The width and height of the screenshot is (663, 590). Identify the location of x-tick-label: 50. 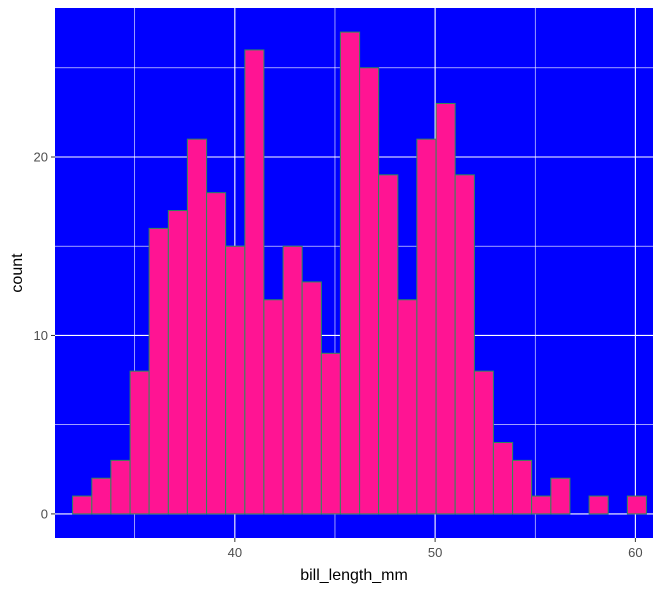
(435, 552).